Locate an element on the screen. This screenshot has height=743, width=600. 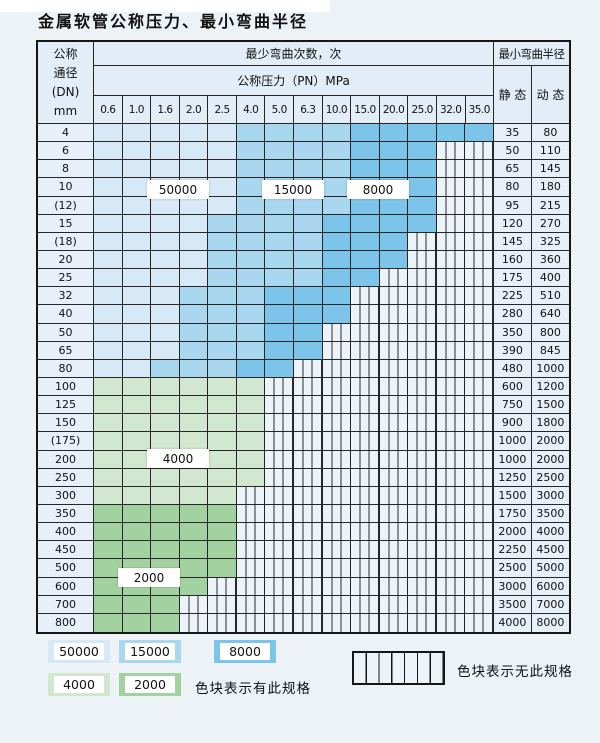
table-row: 25 175 400 is located at coordinates (303, 278).